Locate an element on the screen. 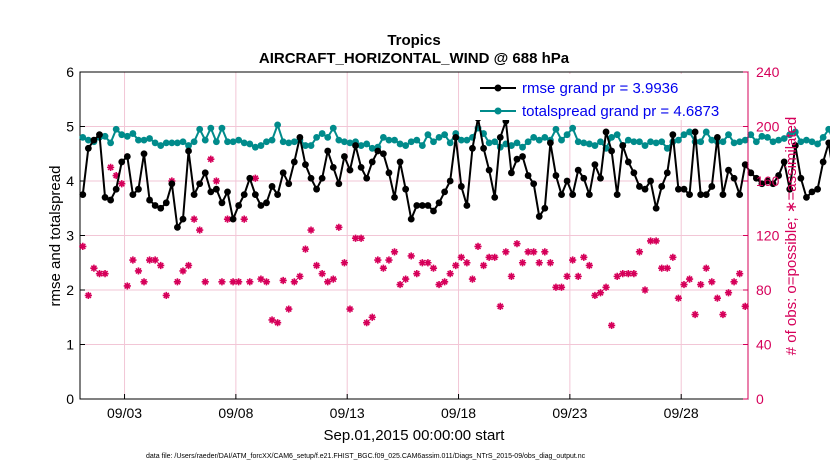 Image resolution: width=830 pixels, height=470 pixels. y-right-tick-label: 40 is located at coordinates (764, 345).